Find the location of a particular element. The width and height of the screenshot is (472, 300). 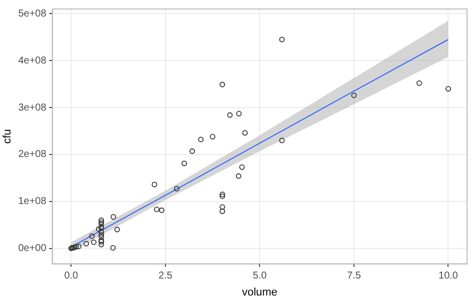

x-tick-label: 7.5 is located at coordinates (354, 276).